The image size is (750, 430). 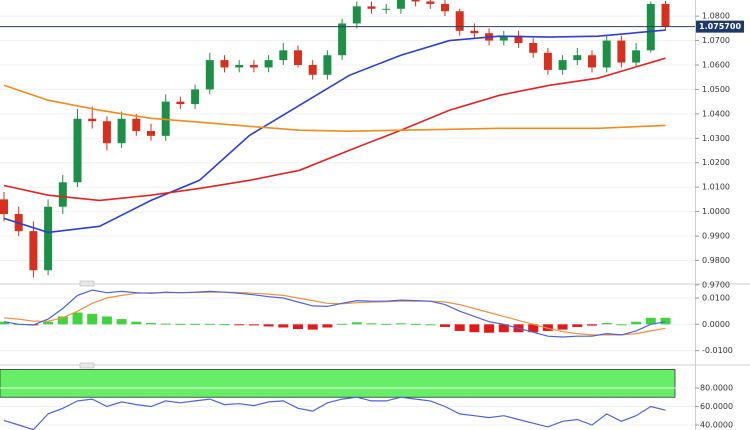 I want to click on y-tick-label: 0.0000, so click(x=716, y=324).